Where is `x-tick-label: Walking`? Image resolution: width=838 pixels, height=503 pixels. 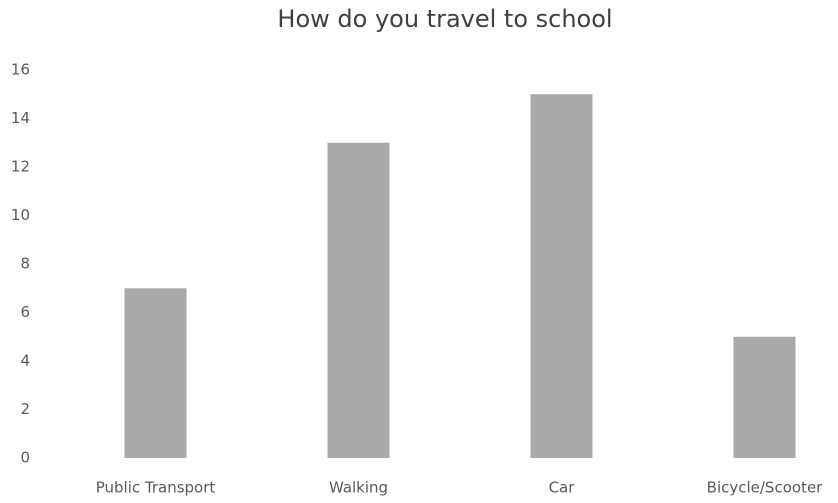
x-tick-label: Walking is located at coordinates (358, 488).